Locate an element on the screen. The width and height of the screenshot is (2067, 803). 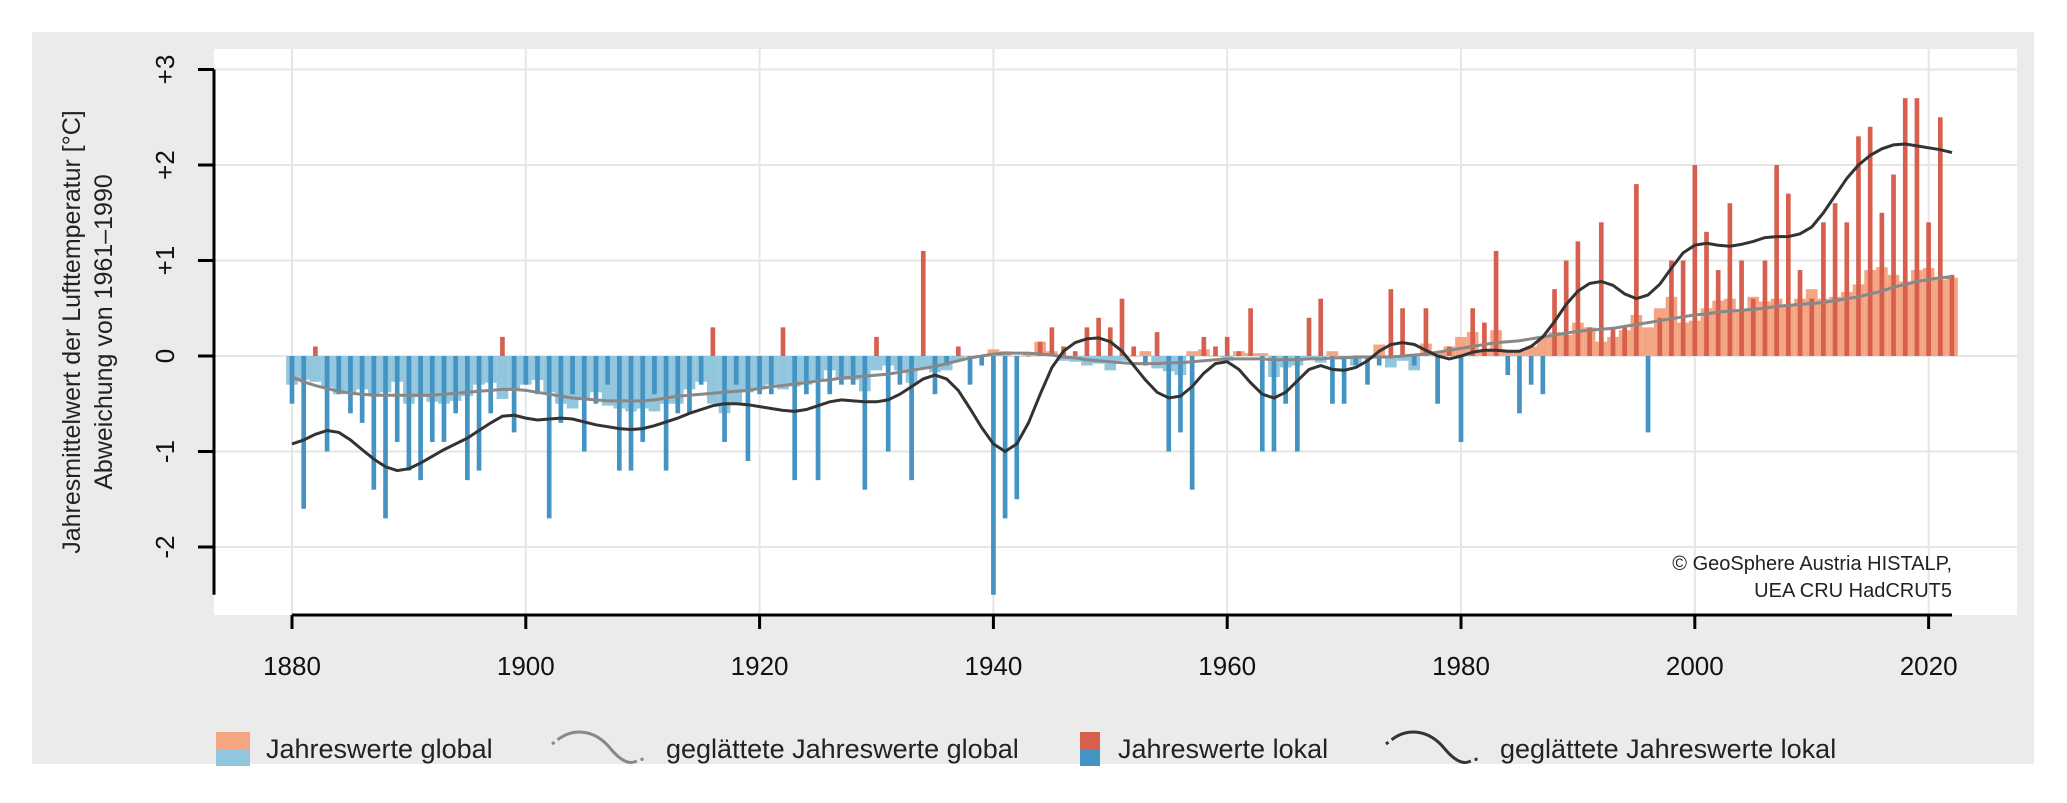
y-tick-label: +2 is located at coordinates (165, 165).